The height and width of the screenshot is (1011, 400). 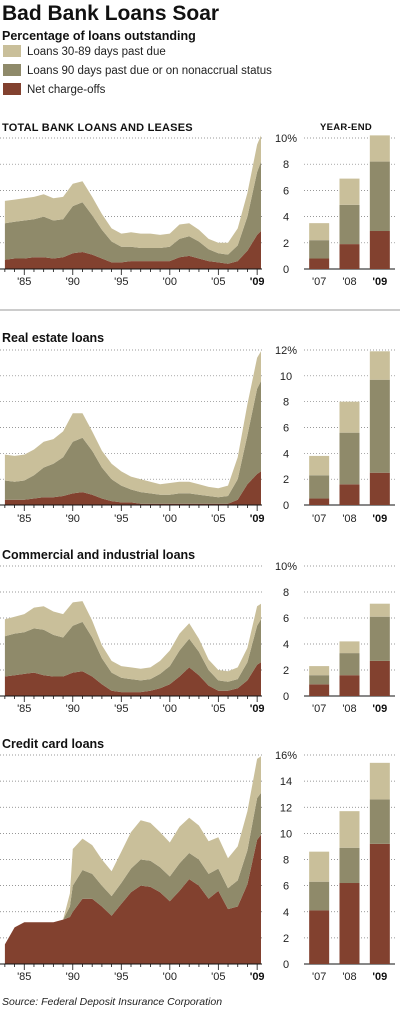 What do you see at coordinates (286, 782) in the screenshot?
I see `y-tick-label: 14` at bounding box center [286, 782].